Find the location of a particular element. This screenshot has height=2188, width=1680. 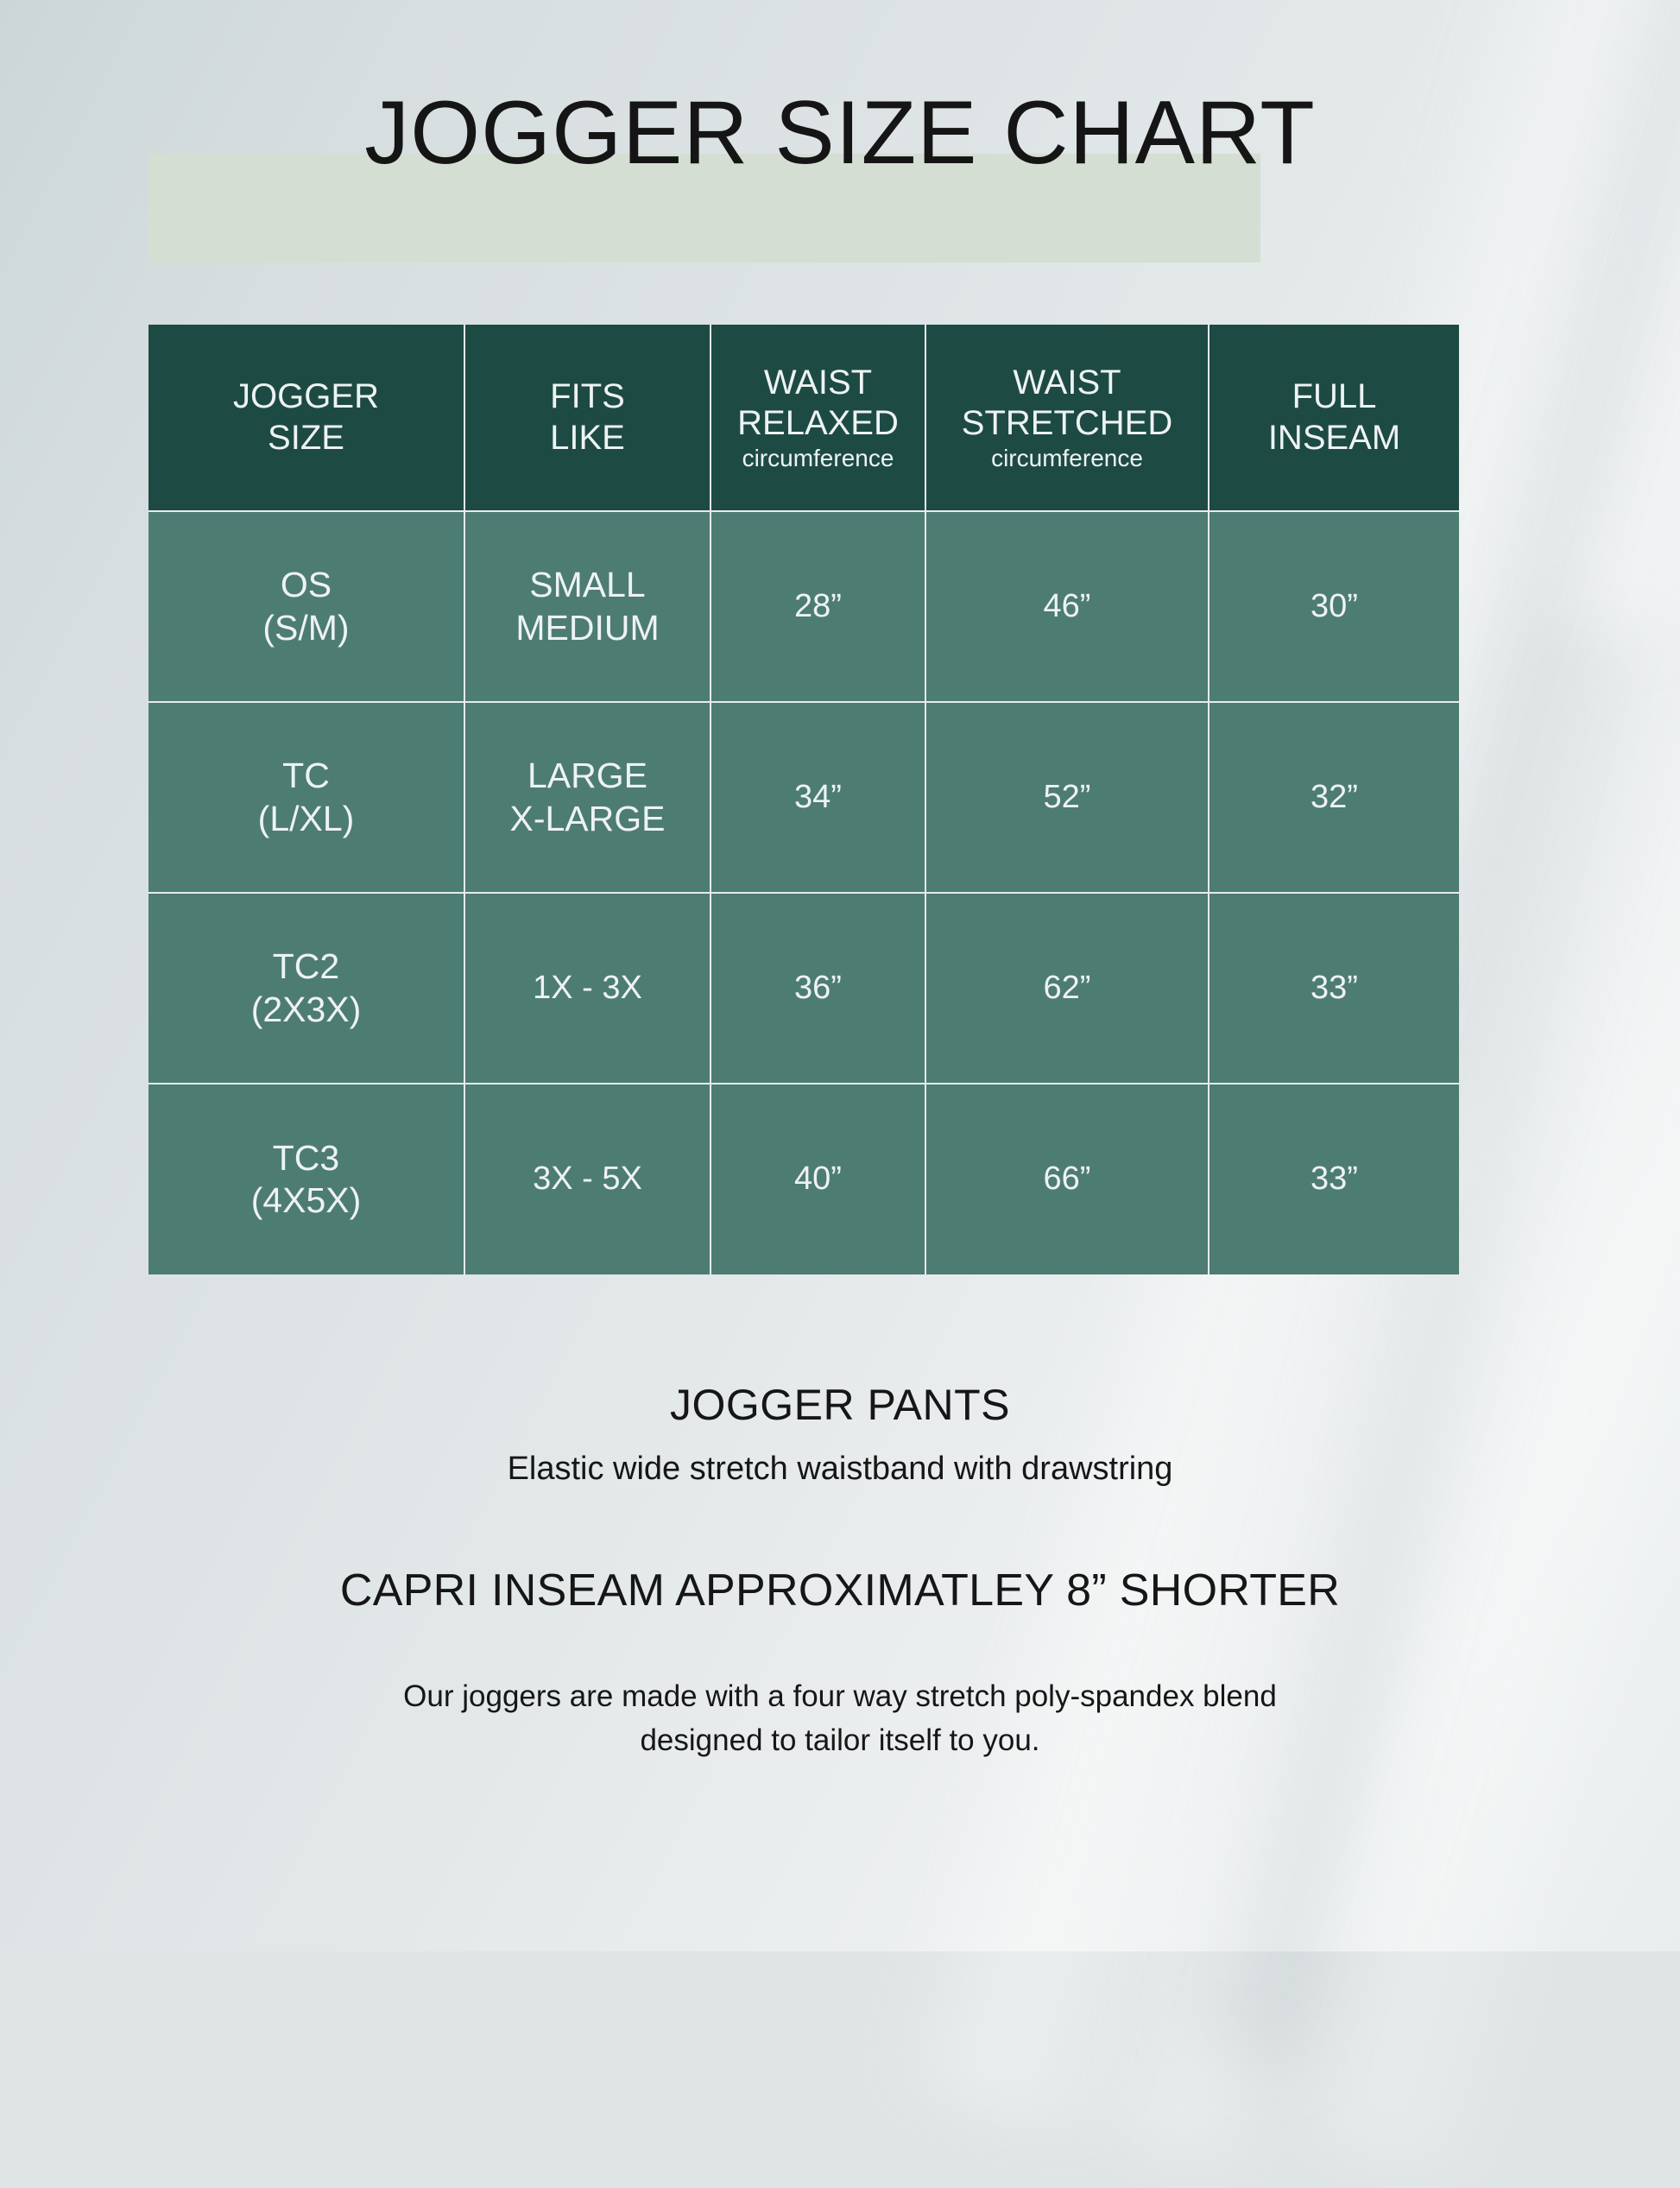

size-range: (S/M) is located at coordinates (306, 627).